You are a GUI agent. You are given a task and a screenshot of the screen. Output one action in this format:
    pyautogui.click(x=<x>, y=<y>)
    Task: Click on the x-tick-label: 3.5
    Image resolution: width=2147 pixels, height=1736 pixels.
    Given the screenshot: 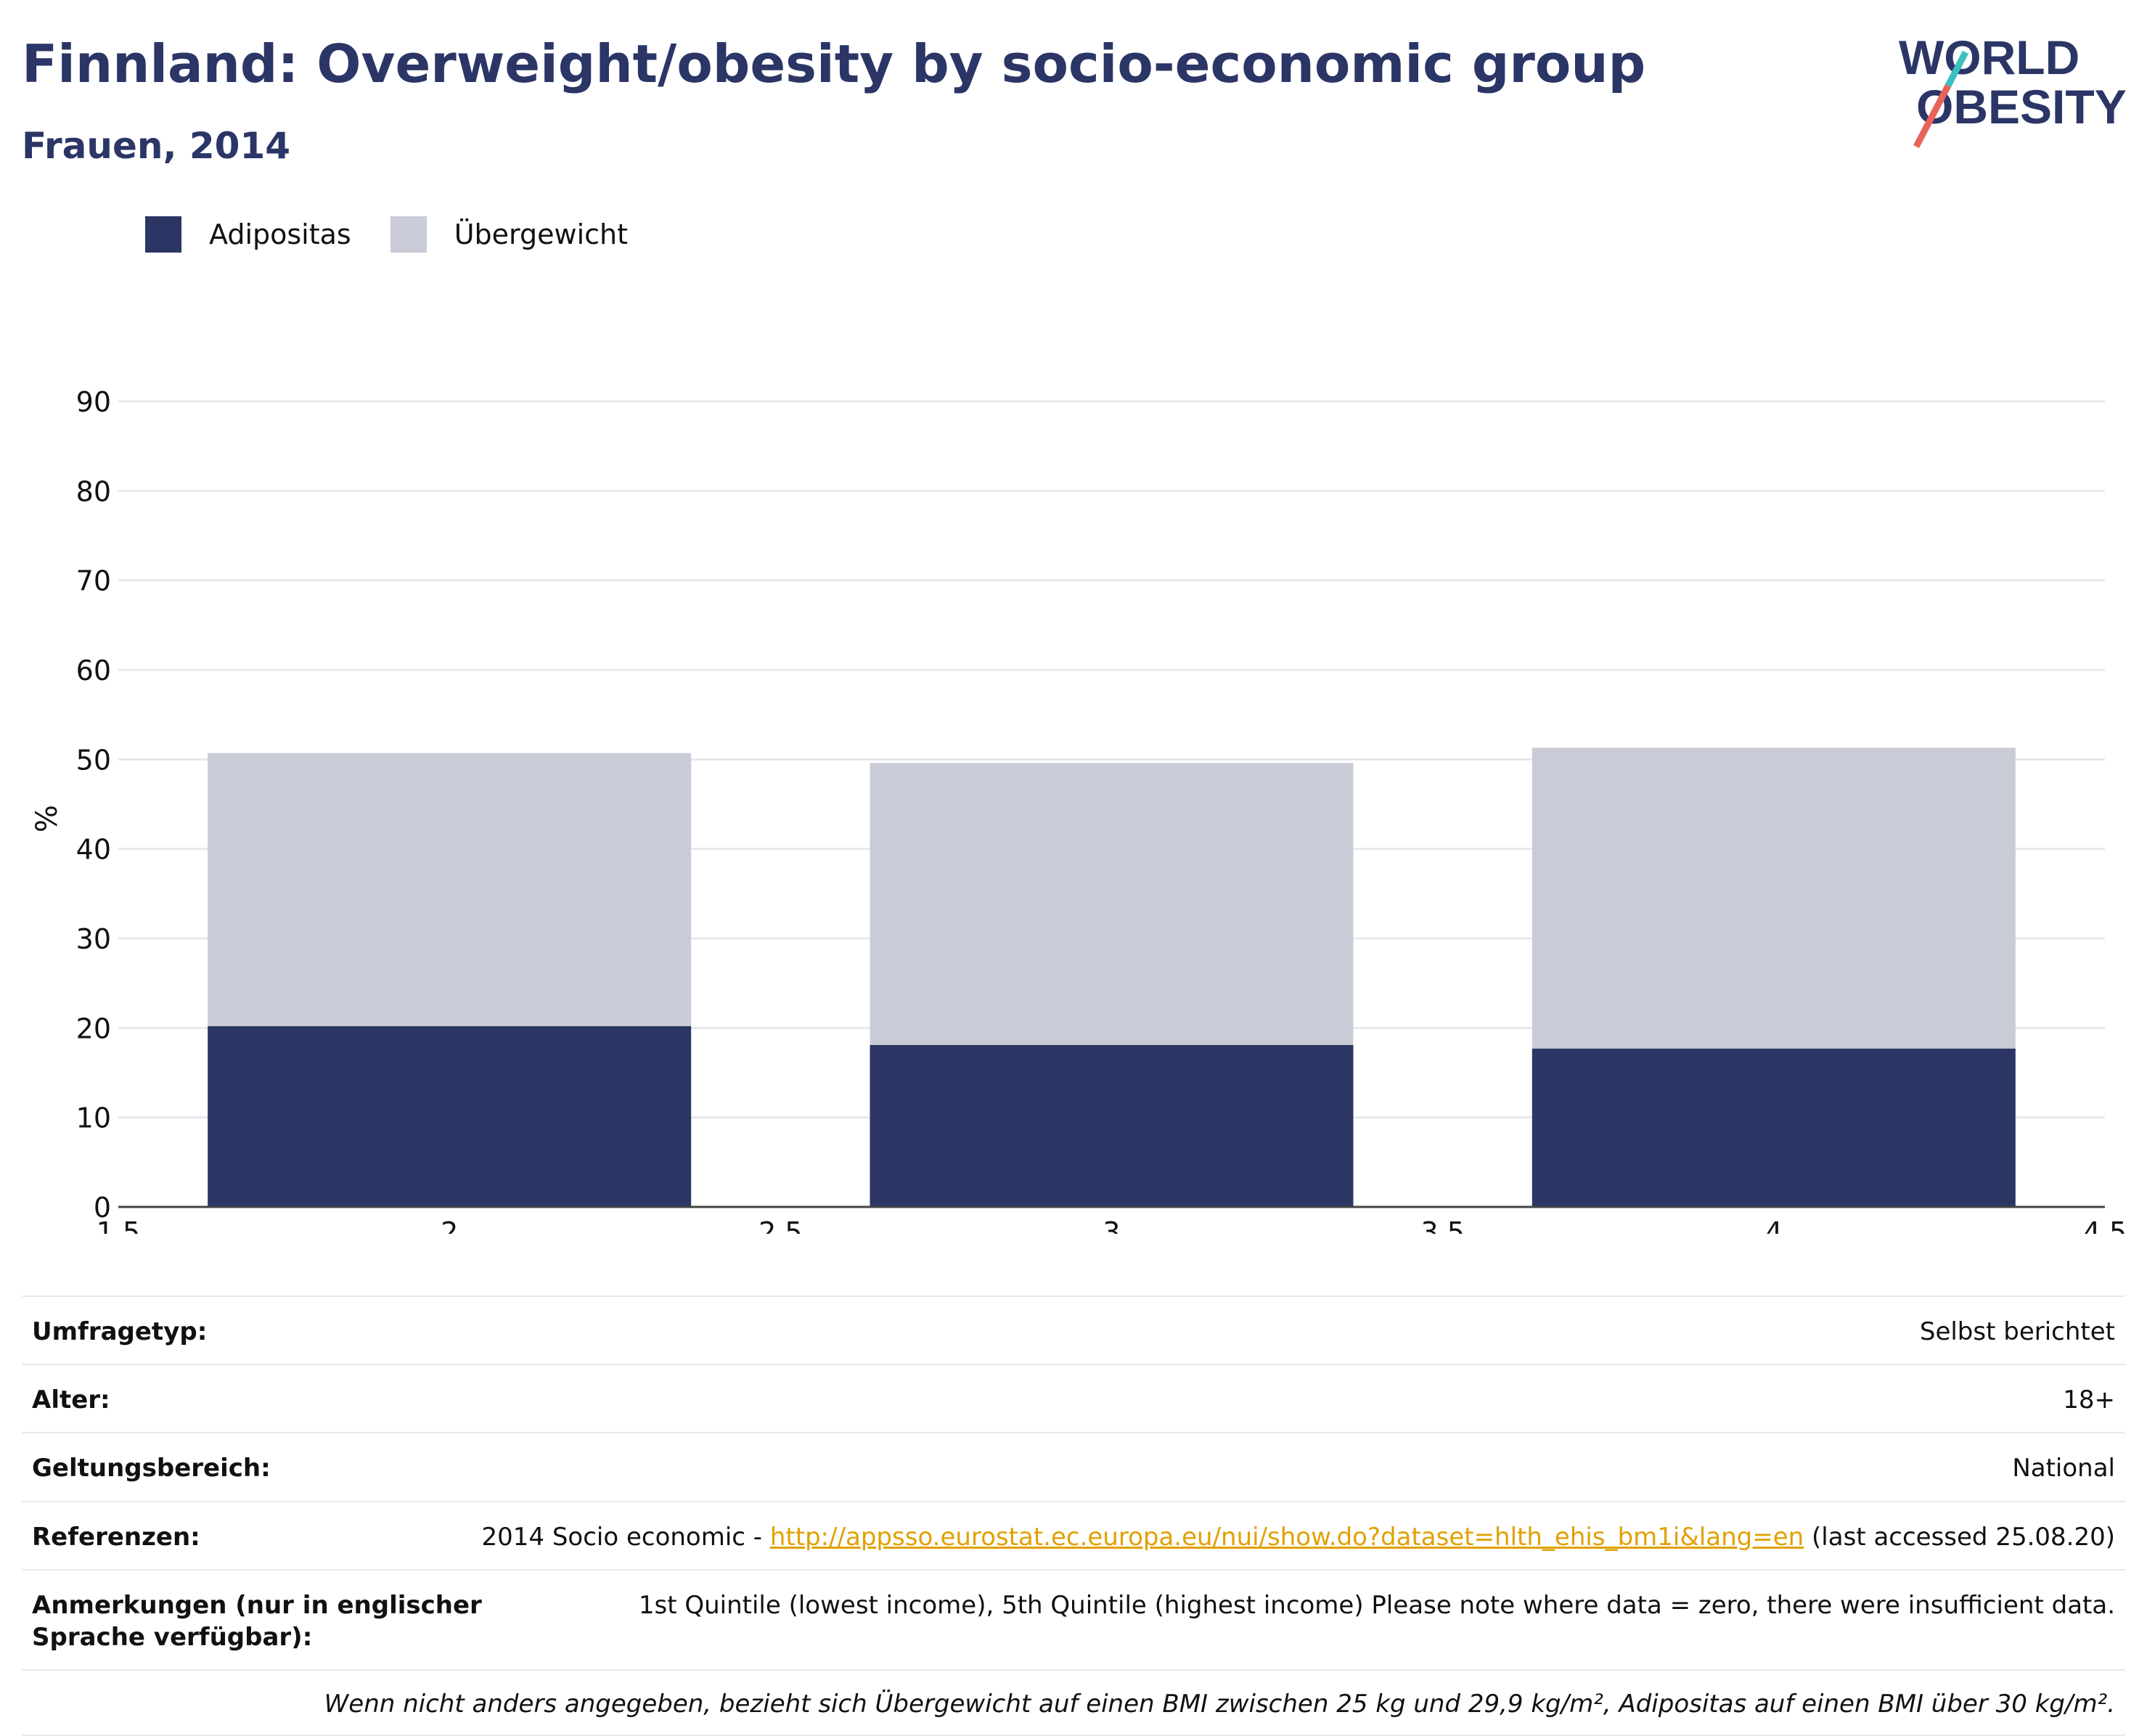 What is the action you would take?
    pyautogui.click(x=1442, y=1225)
    